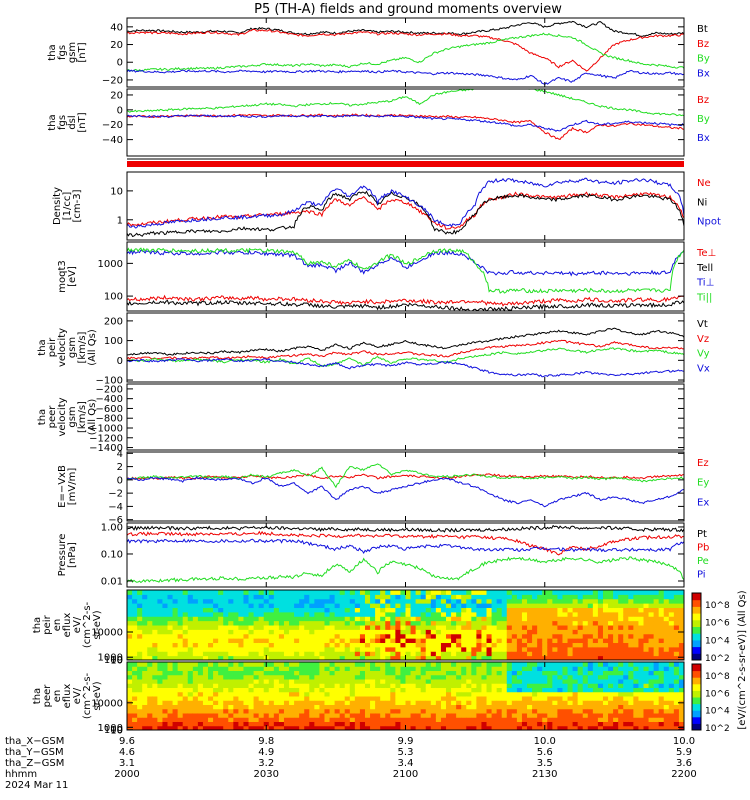 This screenshot has width=750, height=800. What do you see at coordinates (703, 368) in the screenshot?
I see `legend-label: Vx` at bounding box center [703, 368].